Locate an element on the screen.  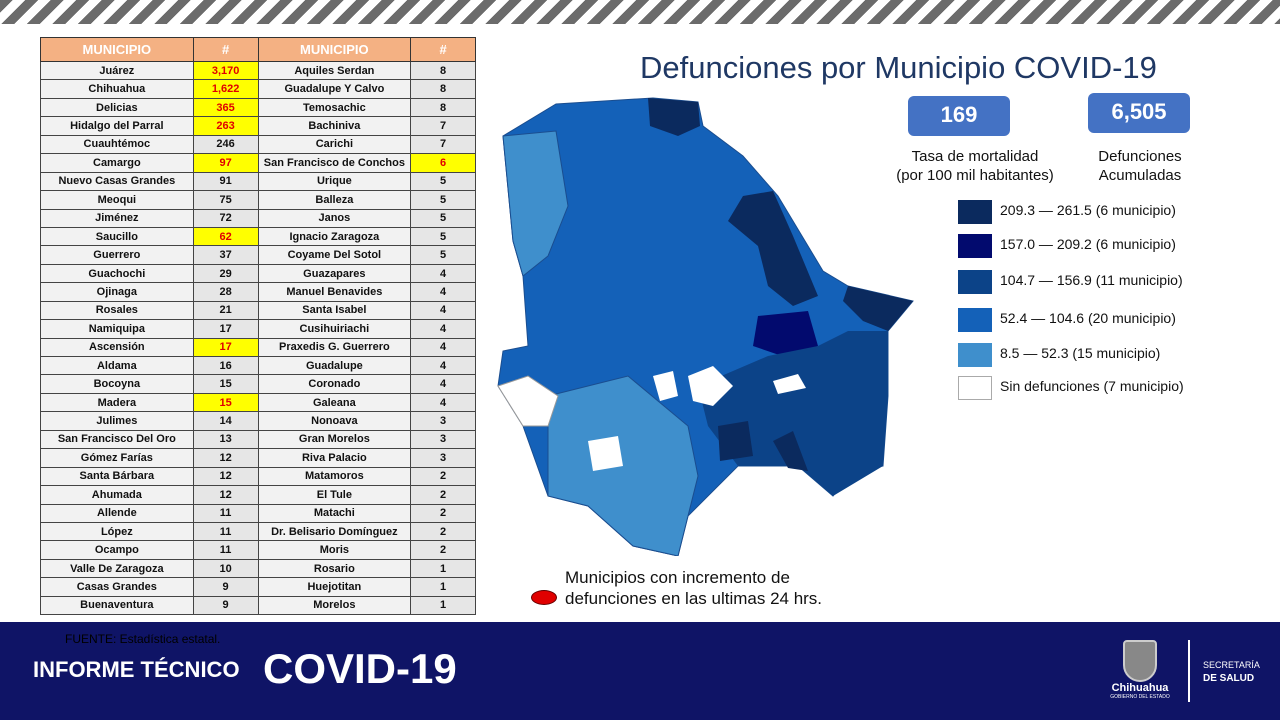
logo-text: Chihuahua is located at coordinates (1140, 688).